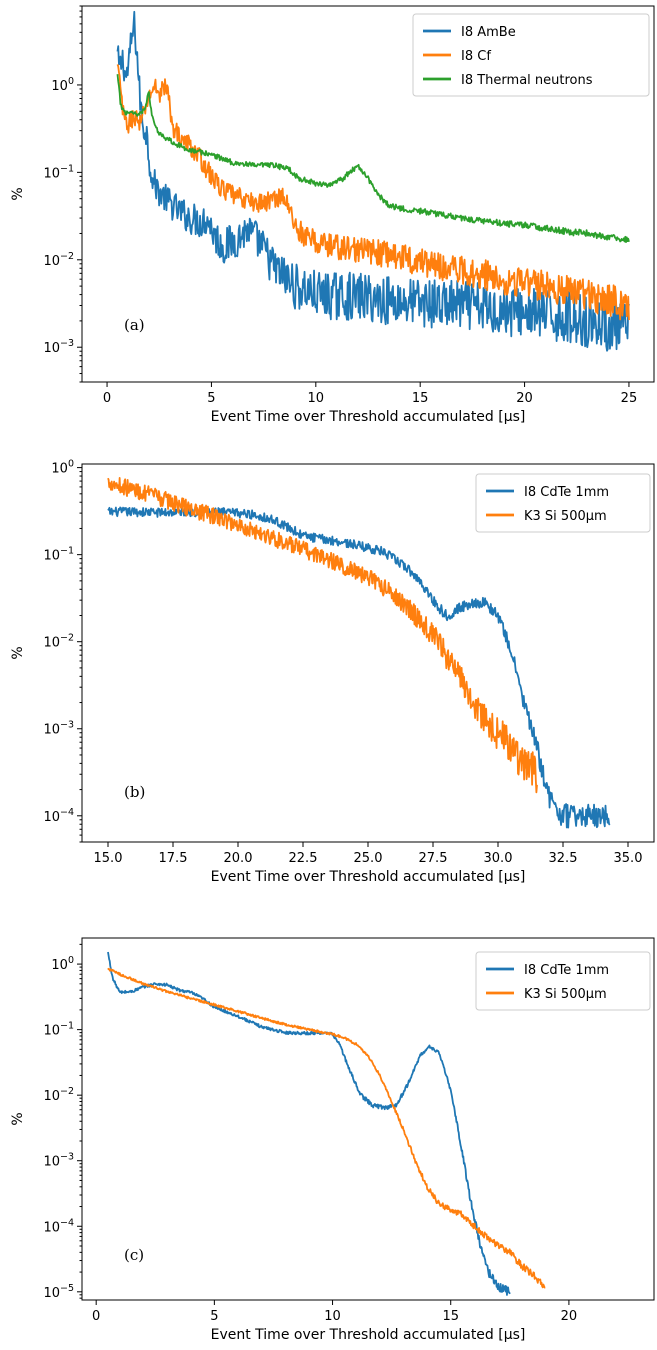 This screenshot has height=1350, width=657. I want to click on x-tick-label: 25.0, so click(368, 858).